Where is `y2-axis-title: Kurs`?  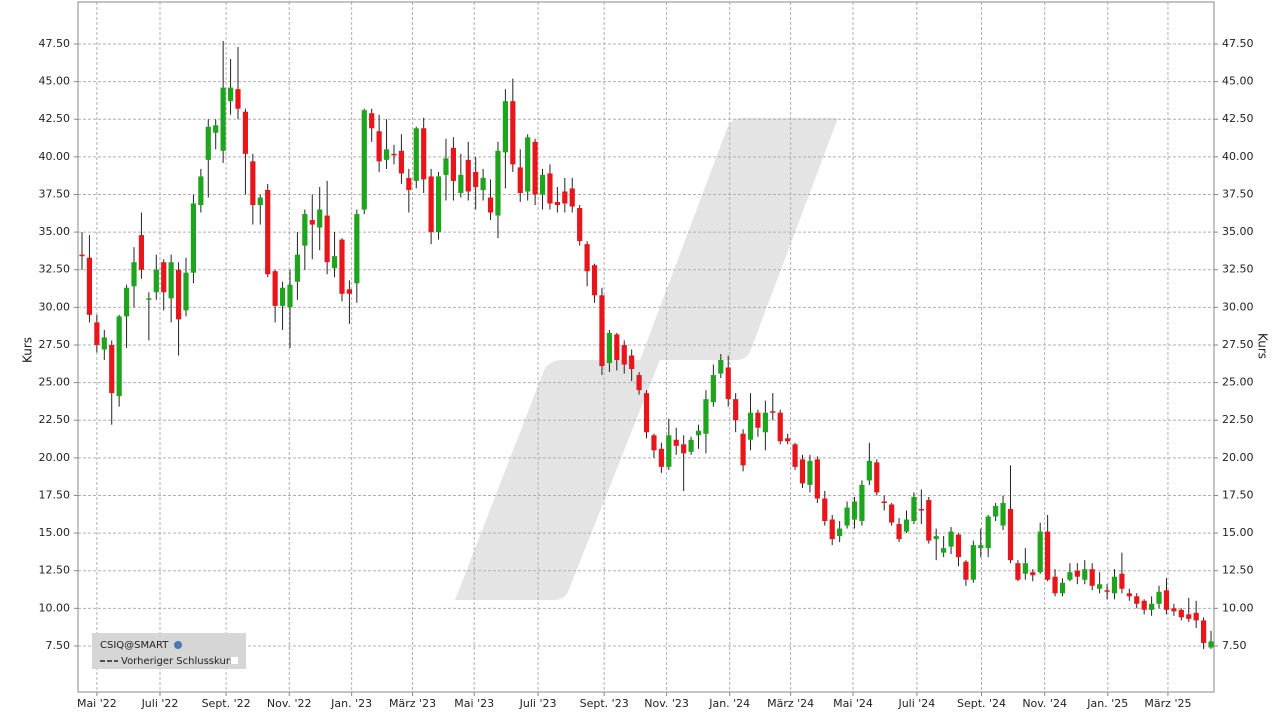 y2-axis-title: Kurs is located at coordinates (1263, 346).